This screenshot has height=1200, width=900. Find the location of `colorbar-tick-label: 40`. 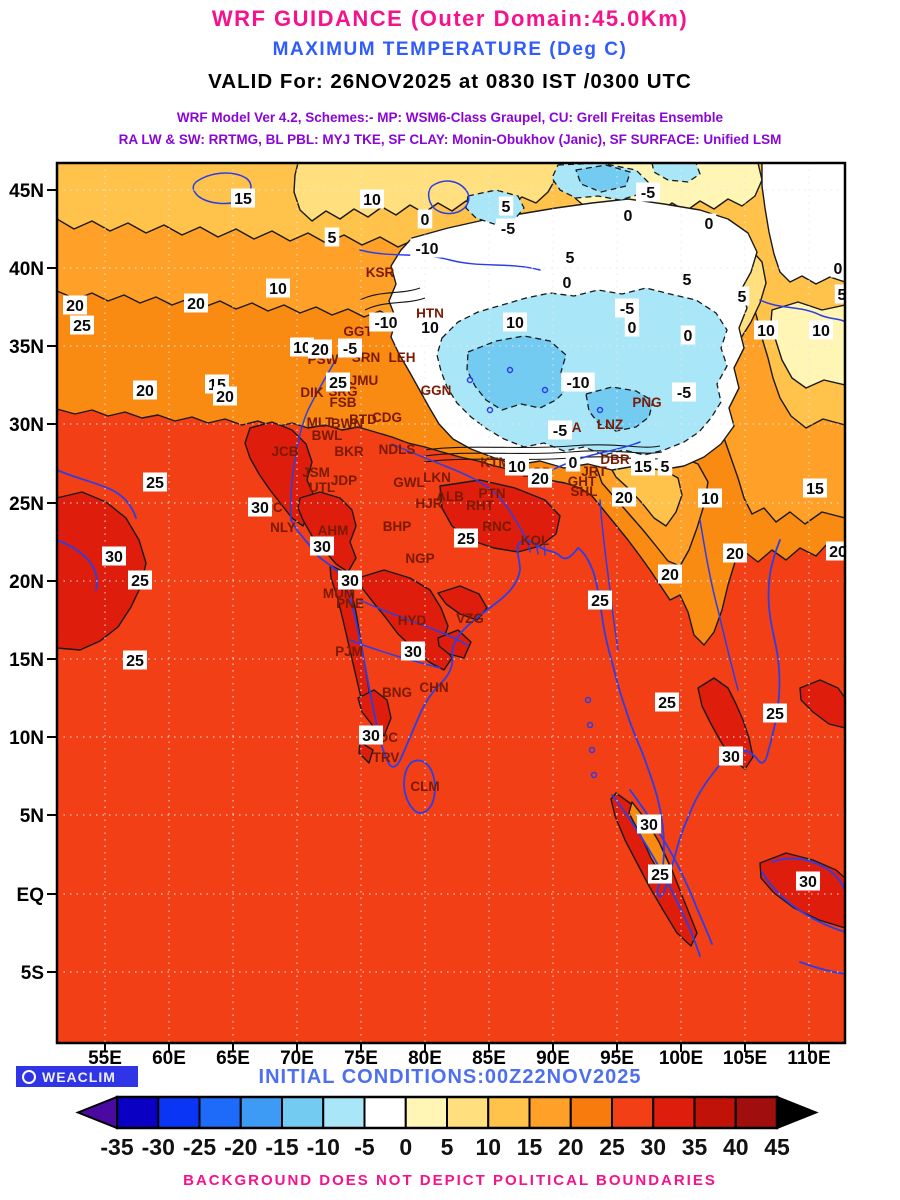

colorbar-tick-label: 40 is located at coordinates (736, 1147).